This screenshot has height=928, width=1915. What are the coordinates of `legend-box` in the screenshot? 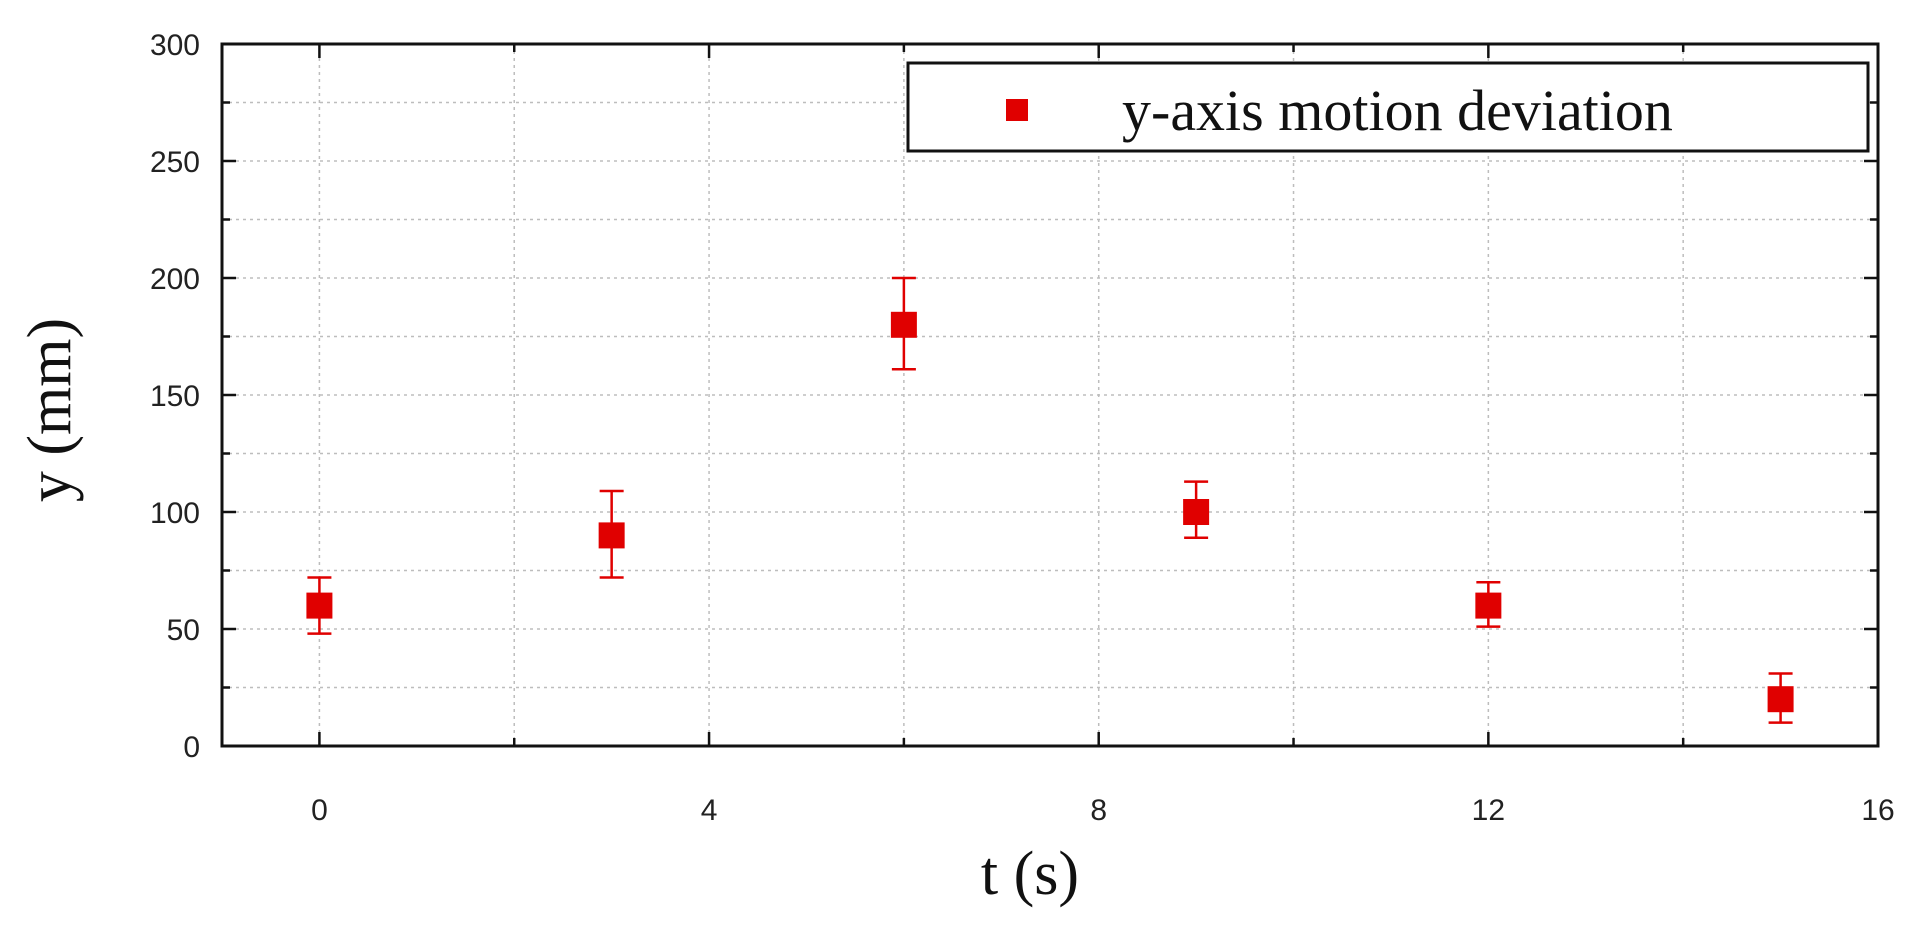 It's located at (1388, 107).